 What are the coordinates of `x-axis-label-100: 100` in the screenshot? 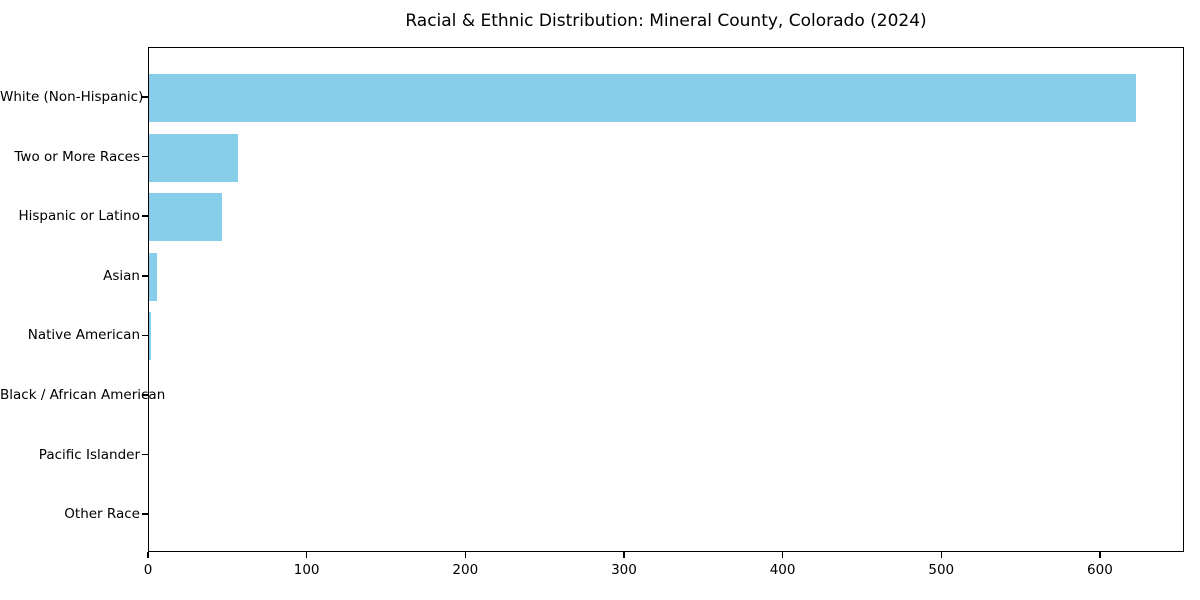 It's located at (306, 570).